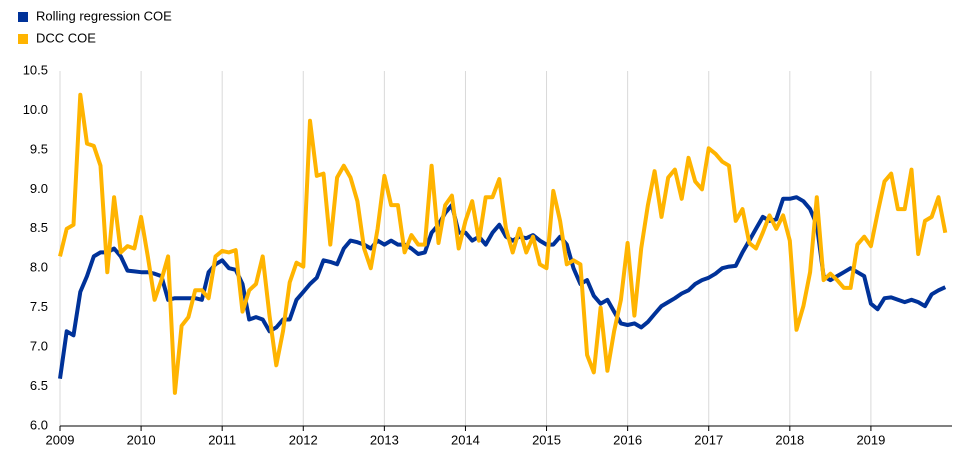 This screenshot has width=954, height=456. Describe the element at coordinates (35, 109) in the screenshot. I see `y-tick-label: 10.0` at that location.